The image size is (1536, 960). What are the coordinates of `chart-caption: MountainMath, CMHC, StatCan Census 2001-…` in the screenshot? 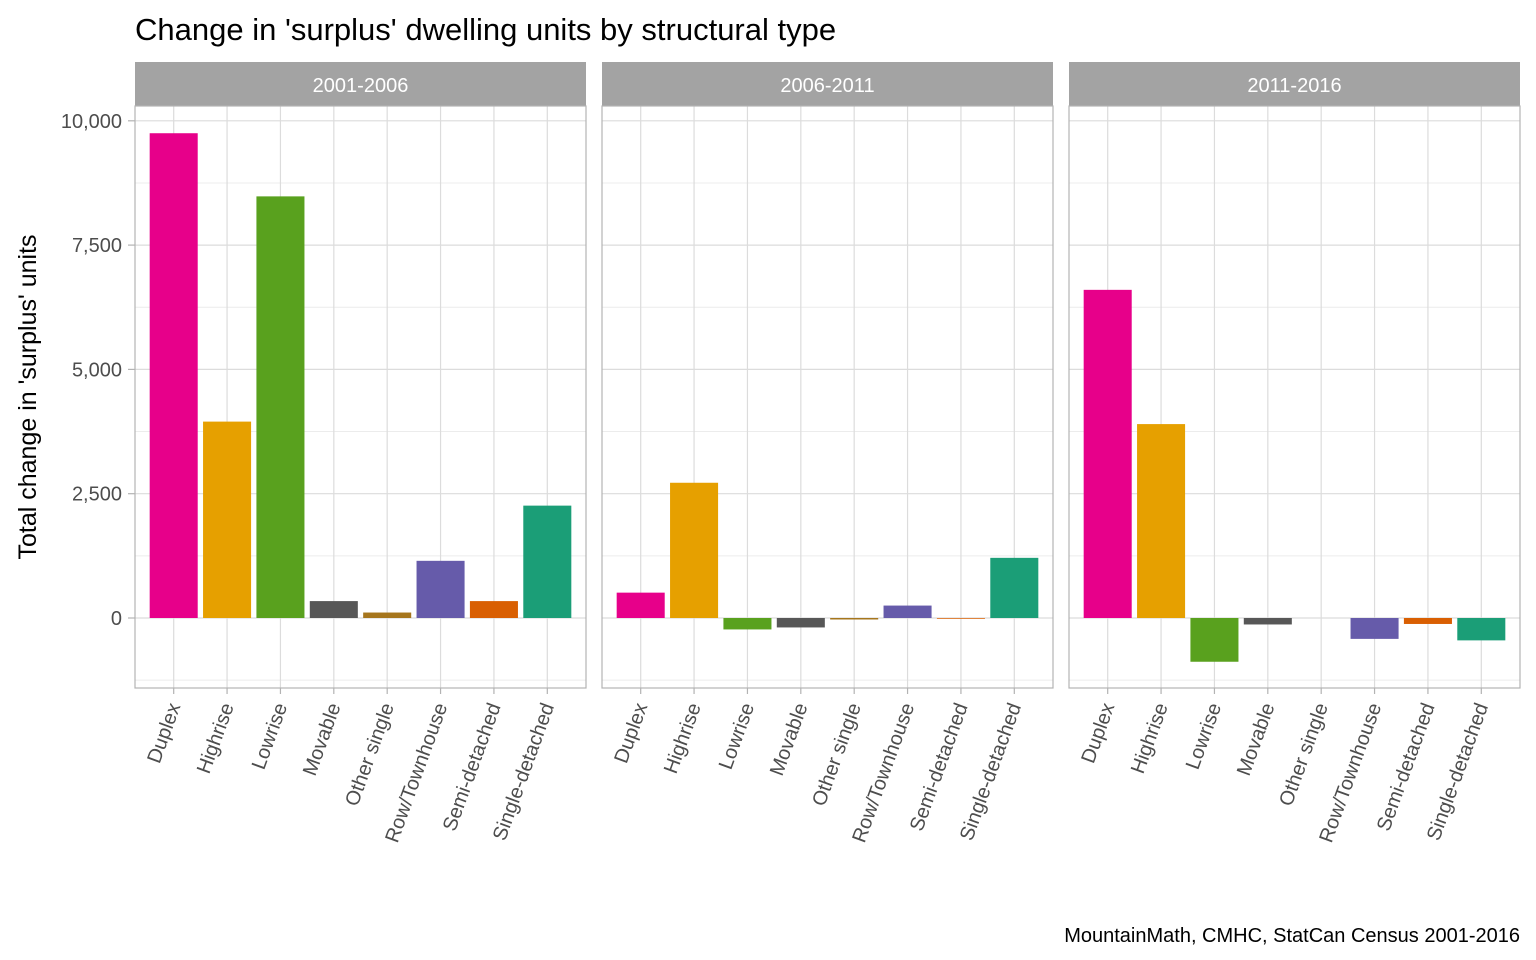 It's located at (1292, 936).